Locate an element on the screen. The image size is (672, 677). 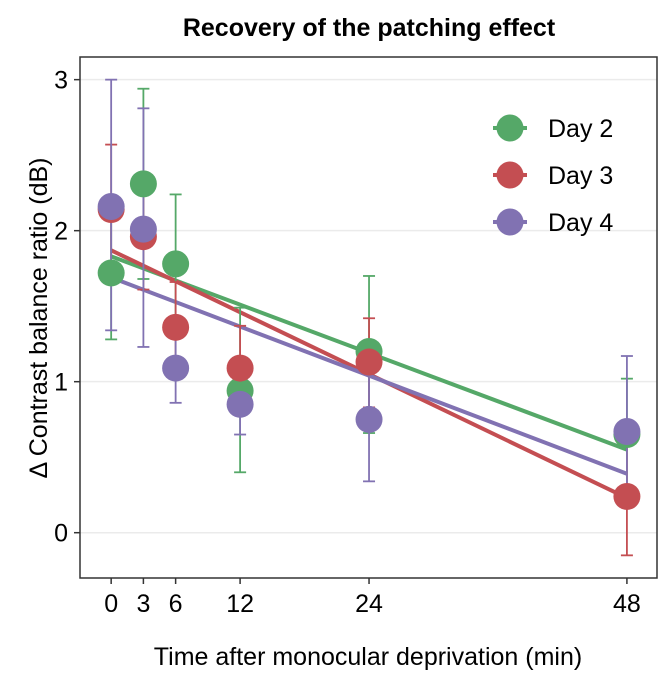
x-tick-label: 3 is located at coordinates (143, 604).